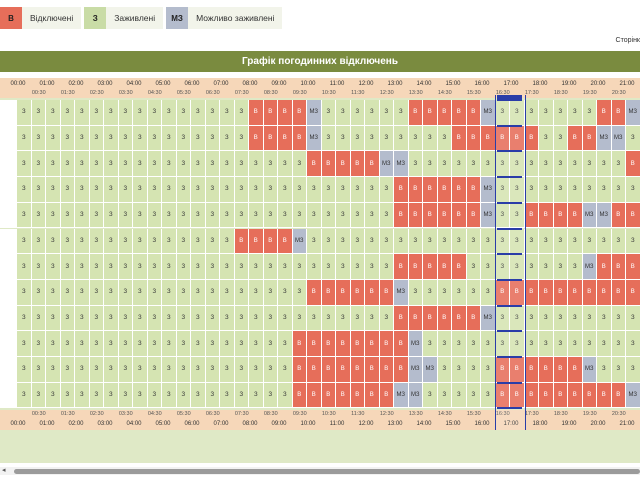 The width and height of the screenshot is (640, 480). What do you see at coordinates (18, 84) in the screenshot?
I see `hour-label-top-0: 00:00` at bounding box center [18, 84].